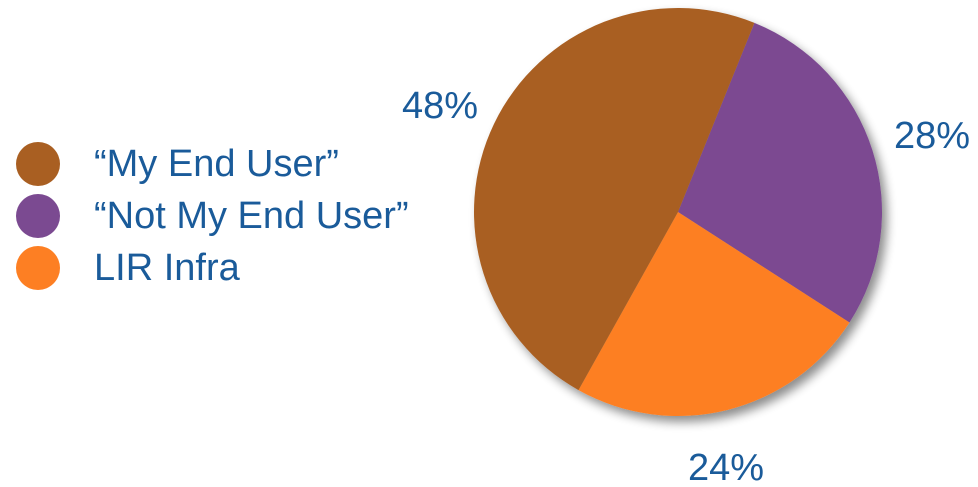  Describe the element at coordinates (726, 467) in the screenshot. I see `slice-value-label: 24%` at that location.